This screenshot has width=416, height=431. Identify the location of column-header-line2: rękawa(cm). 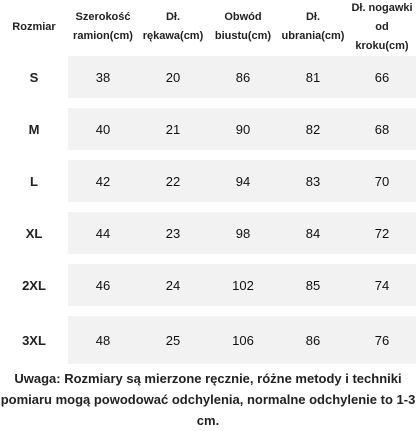
(173, 36).